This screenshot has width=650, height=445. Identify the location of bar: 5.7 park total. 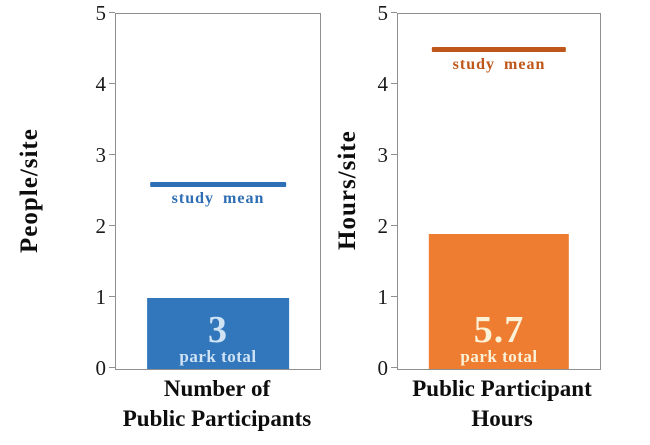
(499, 301).